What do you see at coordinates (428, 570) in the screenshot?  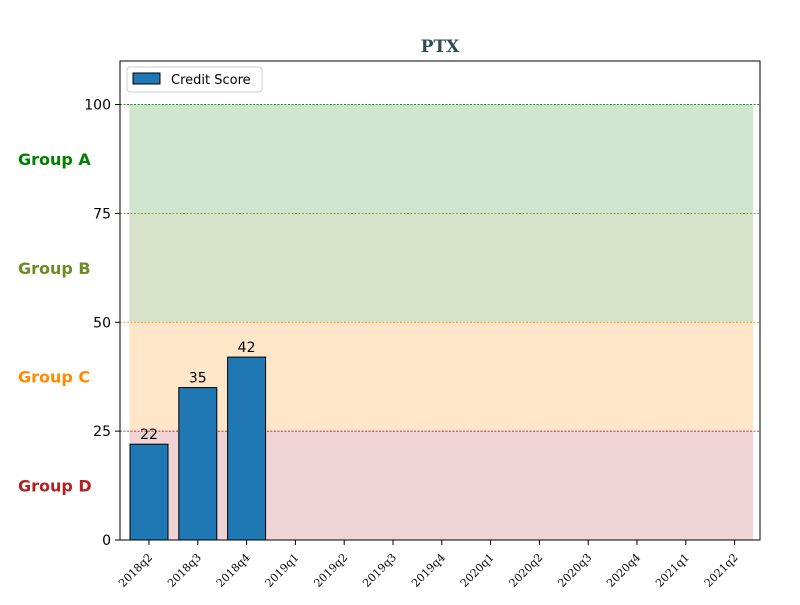 I see `x-tick-label-2019q4: 2019q4` at bounding box center [428, 570].